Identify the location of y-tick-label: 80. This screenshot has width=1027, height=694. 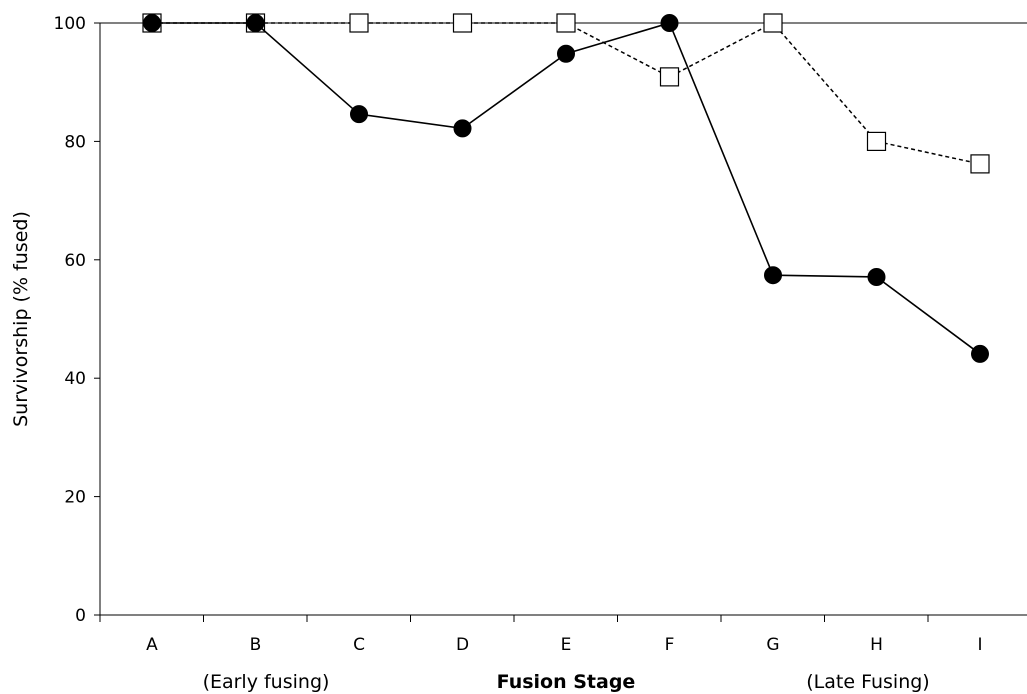
(75, 142).